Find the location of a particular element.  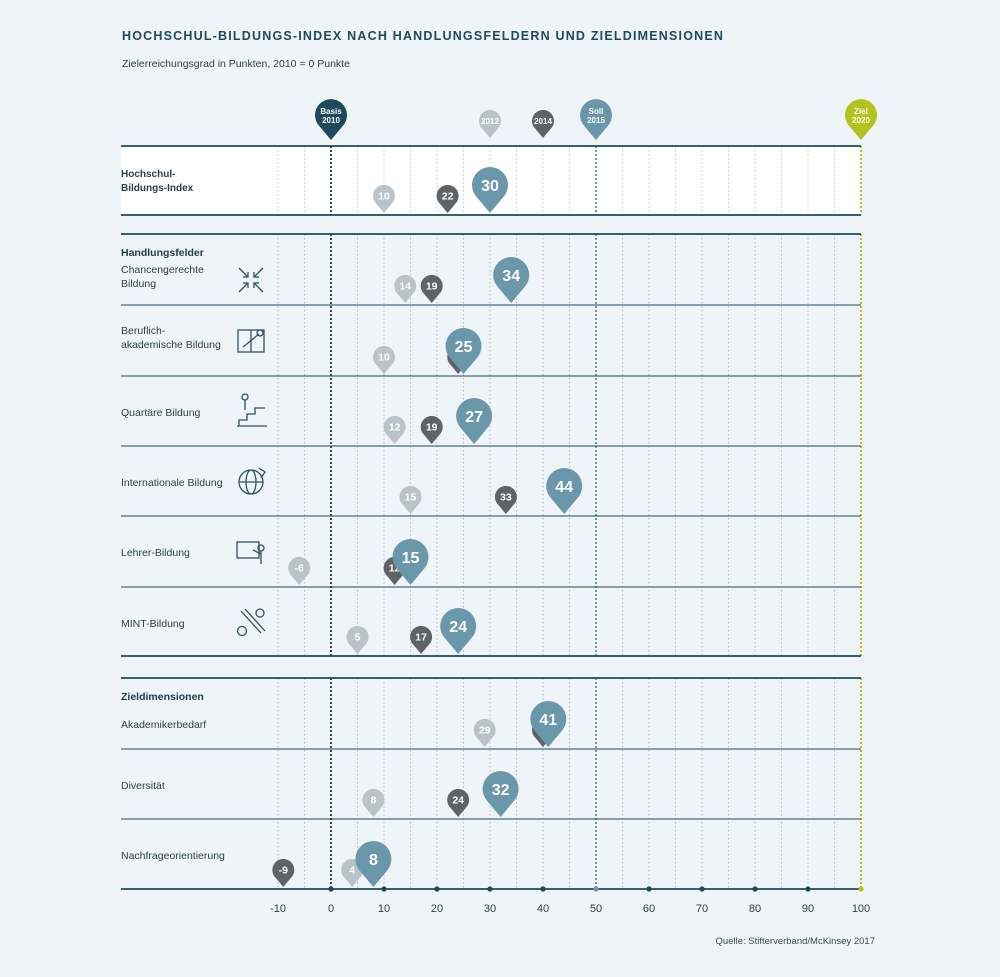

x-tick-label: 90 is located at coordinates (808, 909).